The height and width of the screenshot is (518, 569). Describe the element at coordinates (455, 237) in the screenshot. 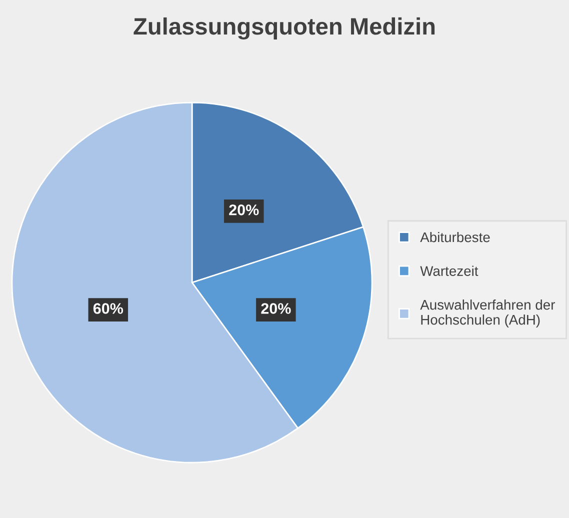

I see `legend-label: Abiturbeste` at that location.